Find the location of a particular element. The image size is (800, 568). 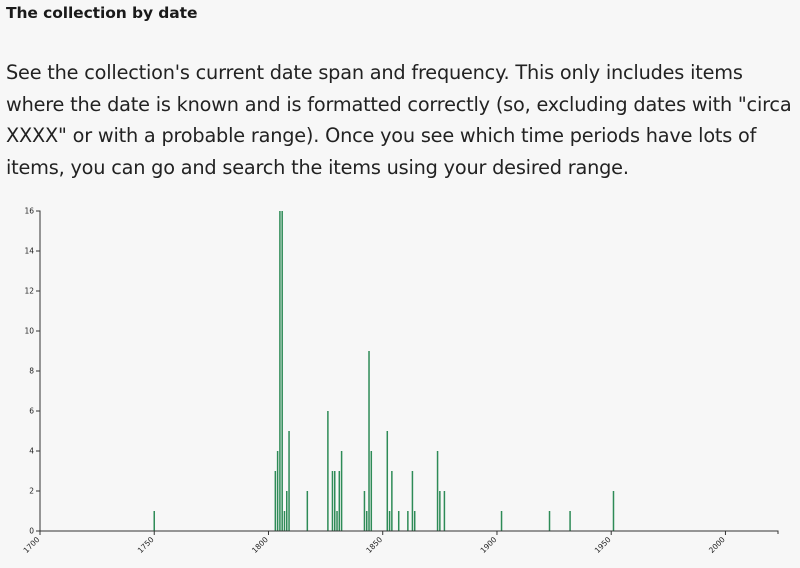

bar-1932 is located at coordinates (570, 521).